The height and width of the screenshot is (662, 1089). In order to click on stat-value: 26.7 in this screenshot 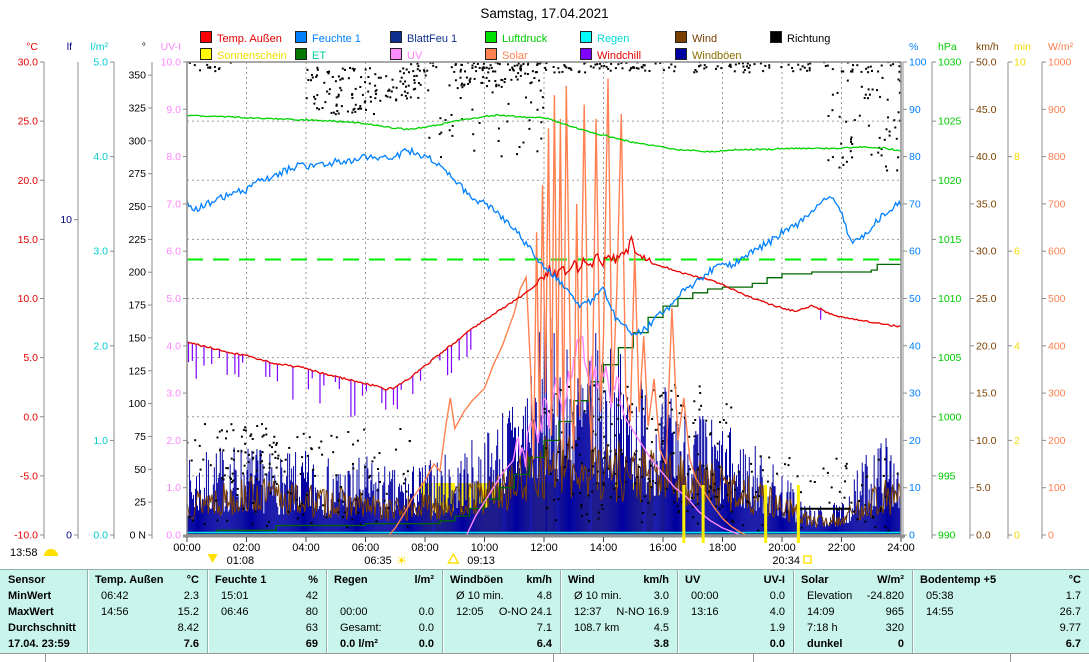, I will do `click(1070, 612)`.